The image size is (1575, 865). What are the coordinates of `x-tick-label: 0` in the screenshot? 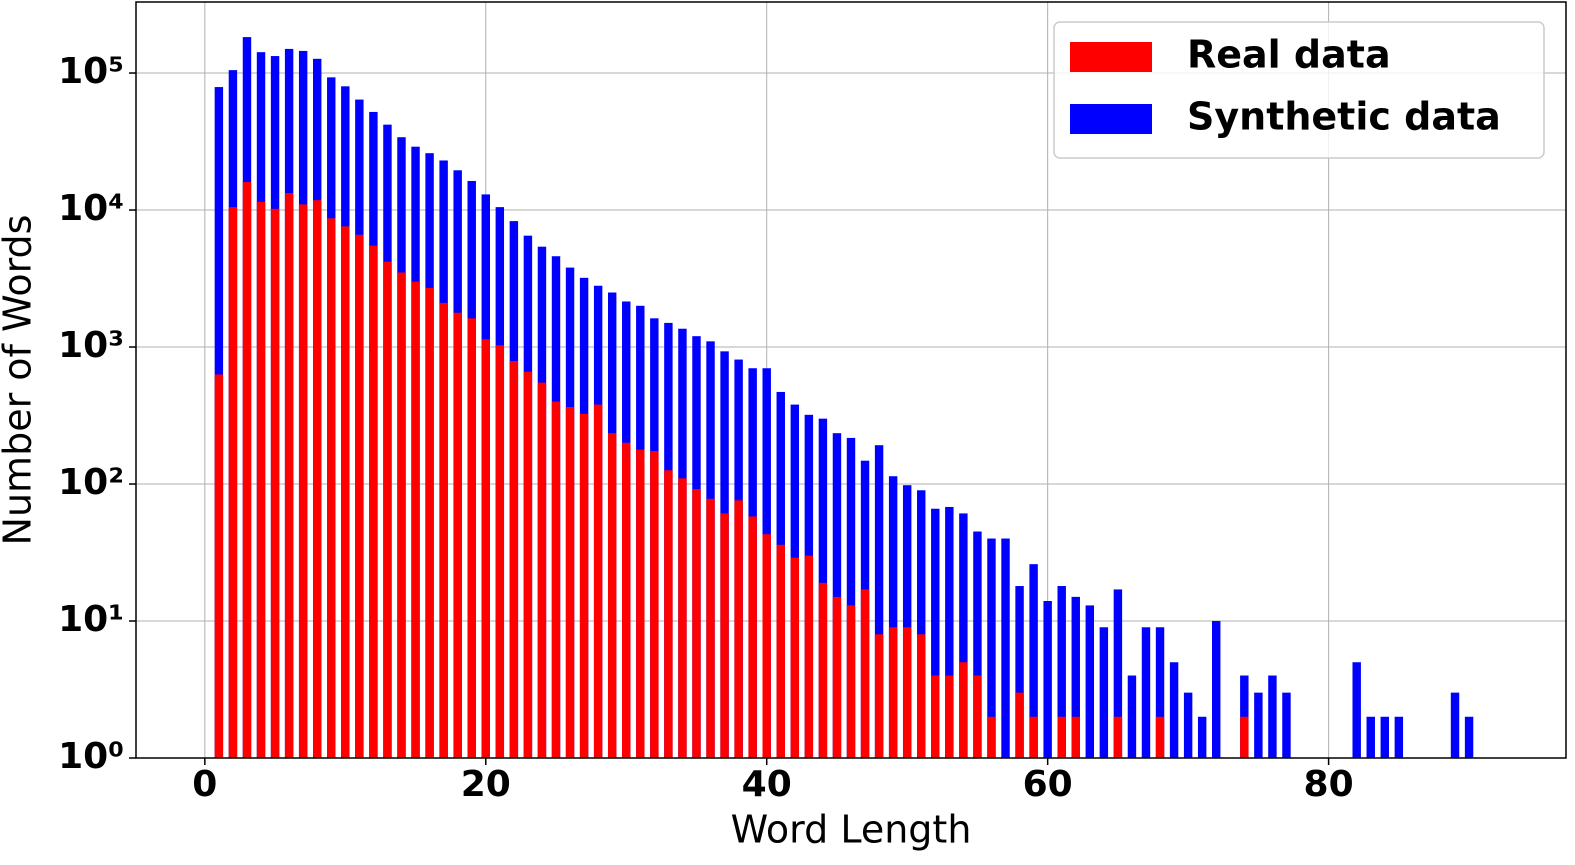 It's located at (204, 784).